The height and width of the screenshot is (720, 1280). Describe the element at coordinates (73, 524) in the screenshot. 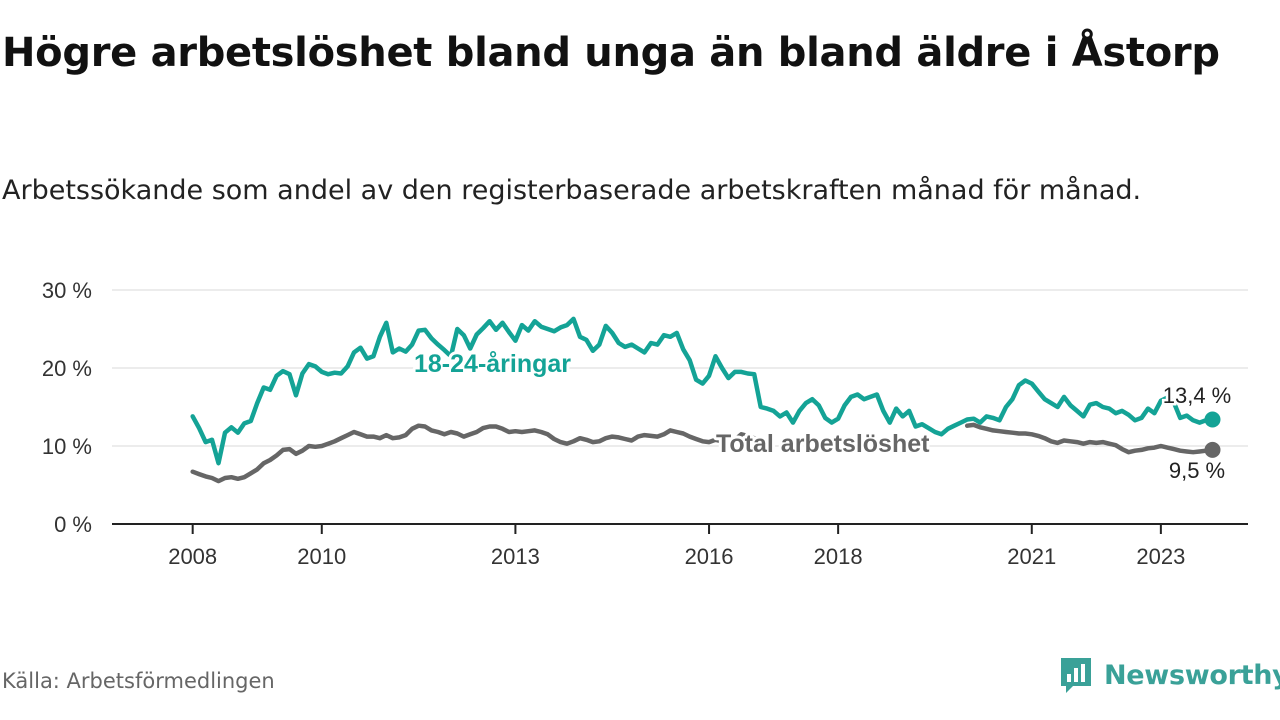

I see `y-tick-label: 0 %` at that location.